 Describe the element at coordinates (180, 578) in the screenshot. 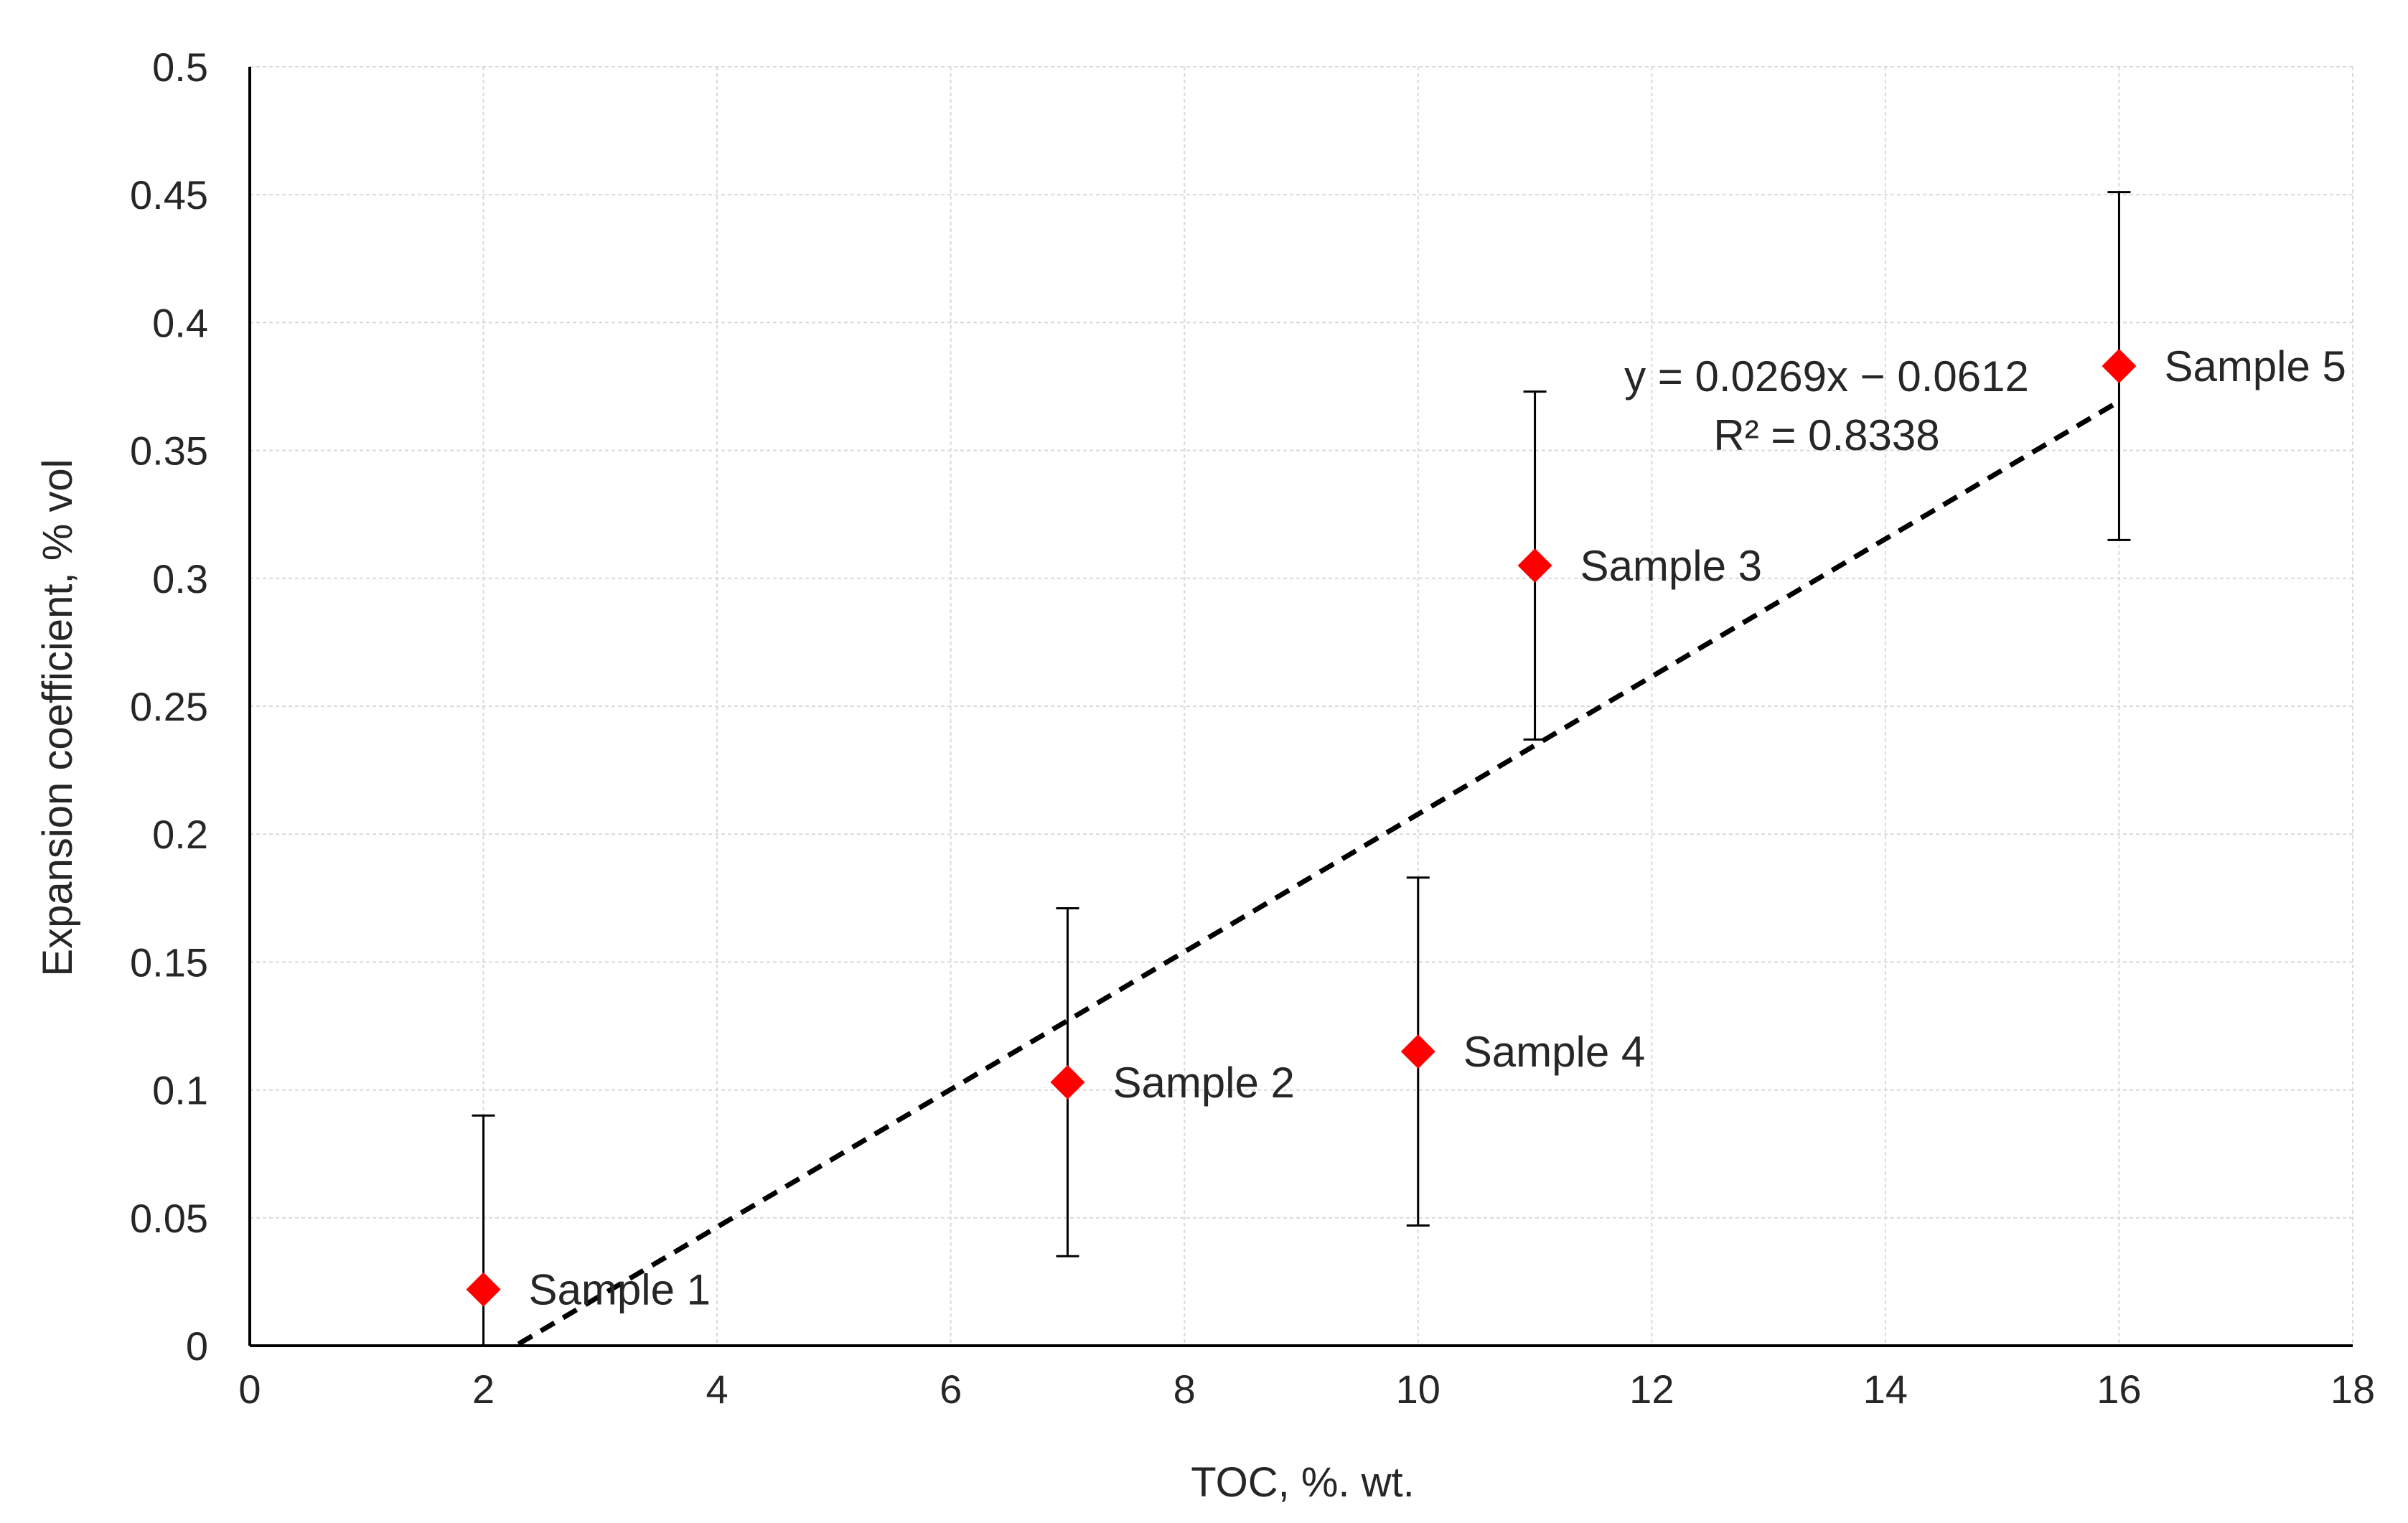

I see `y-tick-label: 0.3` at that location.